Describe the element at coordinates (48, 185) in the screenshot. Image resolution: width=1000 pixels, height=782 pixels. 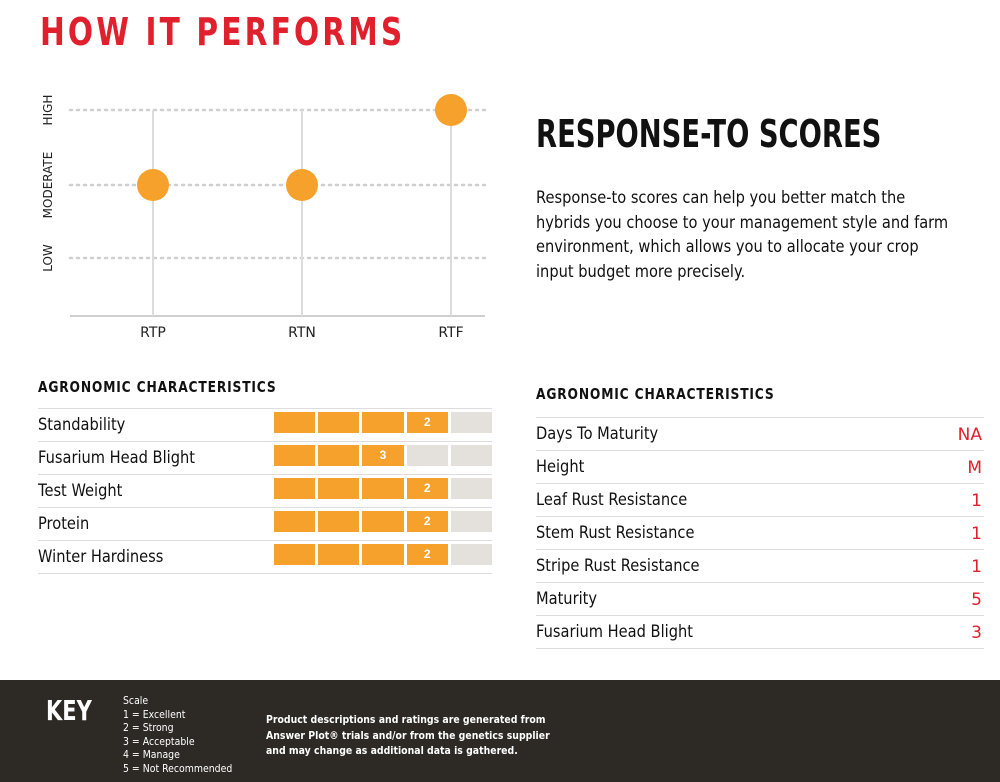
I see `y-tick-label: MODERATE` at that location.